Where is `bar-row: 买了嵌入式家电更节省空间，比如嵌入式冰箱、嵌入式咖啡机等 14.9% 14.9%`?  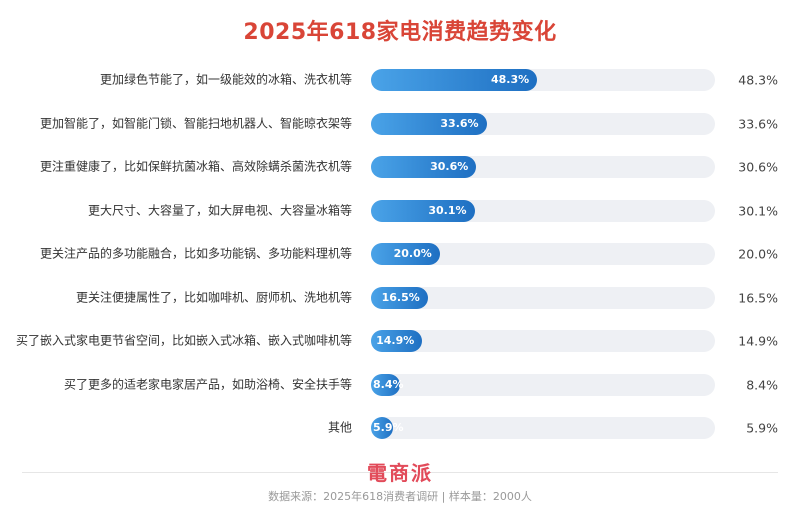 bar-row: 买了嵌入式家电更节省空间，比如嵌入式冰箱、嵌入式咖啡机等 14.9% 14.9% is located at coordinates (400, 341).